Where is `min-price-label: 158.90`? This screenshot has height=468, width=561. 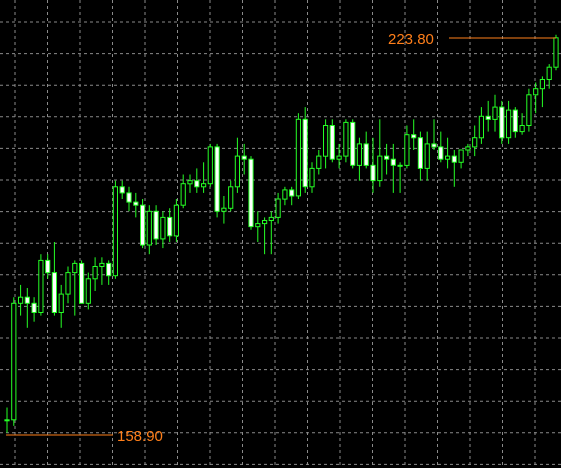
min-price-label: 158.90 is located at coordinates (140, 436).